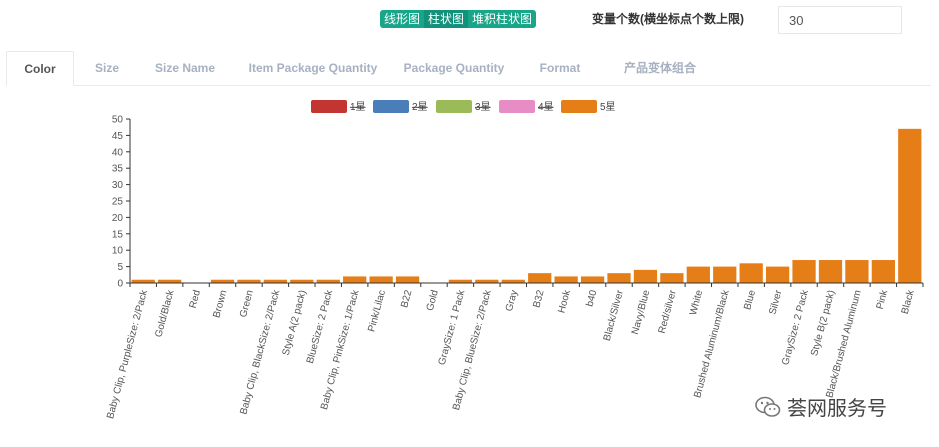 The width and height of the screenshot is (939, 447). I want to click on y-tick-label: 35, so click(118, 169).